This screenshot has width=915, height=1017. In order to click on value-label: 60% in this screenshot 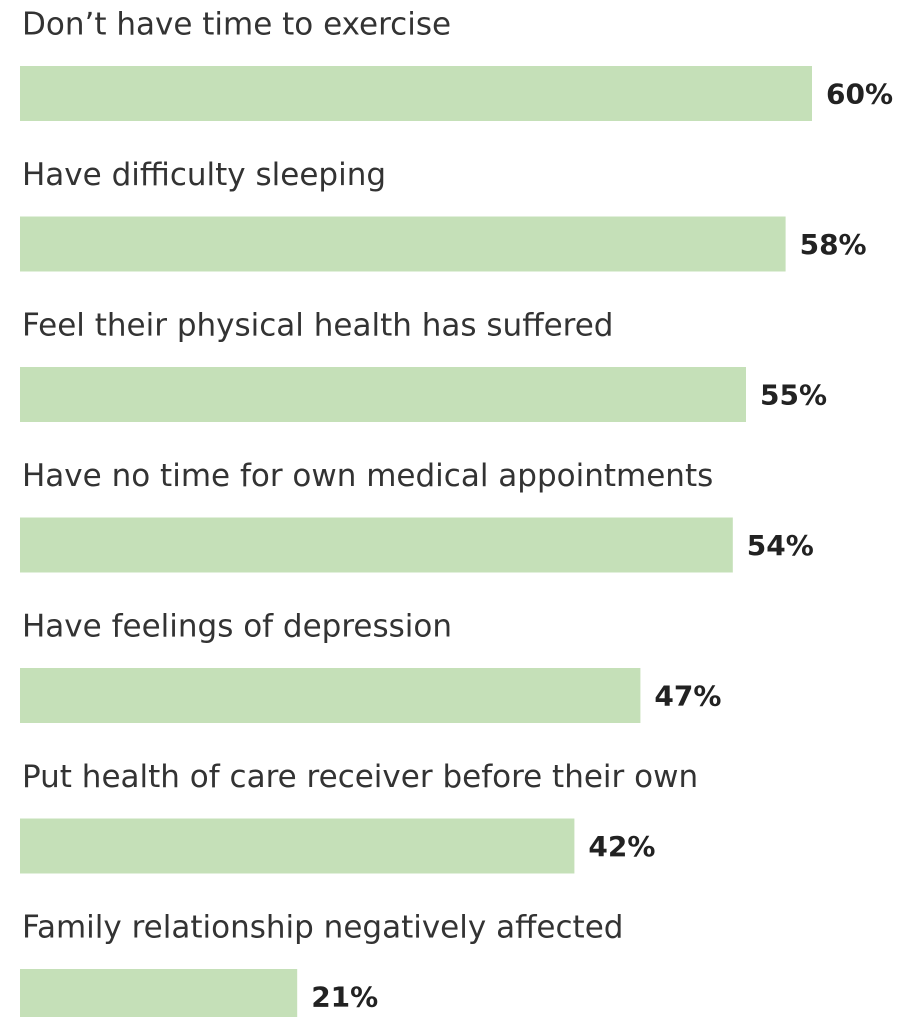, I will do `click(859, 94)`.